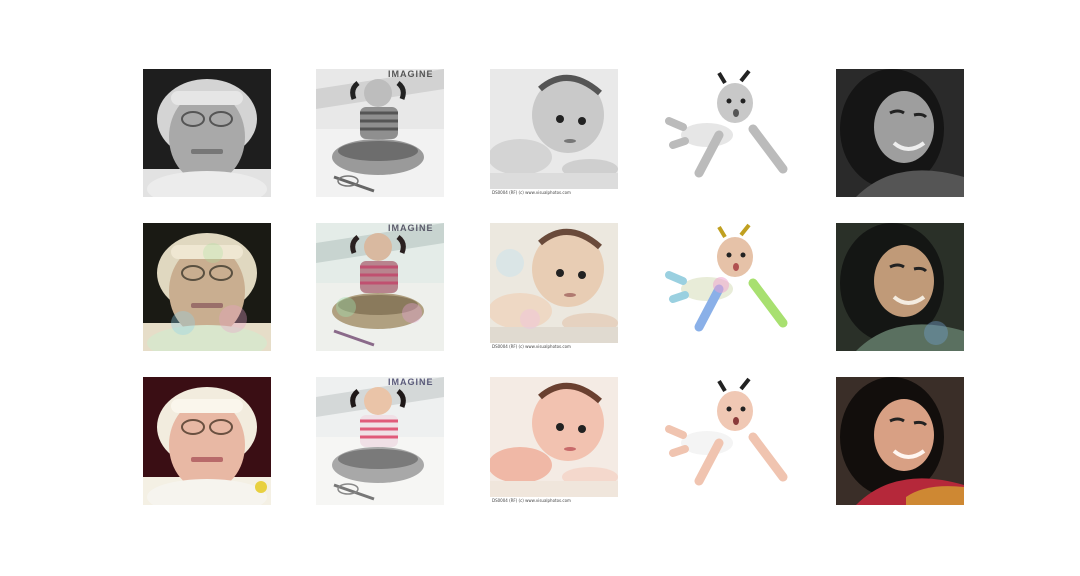 This screenshot has width=1080, height=576. I want to click on image-r1-toddler-pot-gray: IMAGINE, so click(380, 133).